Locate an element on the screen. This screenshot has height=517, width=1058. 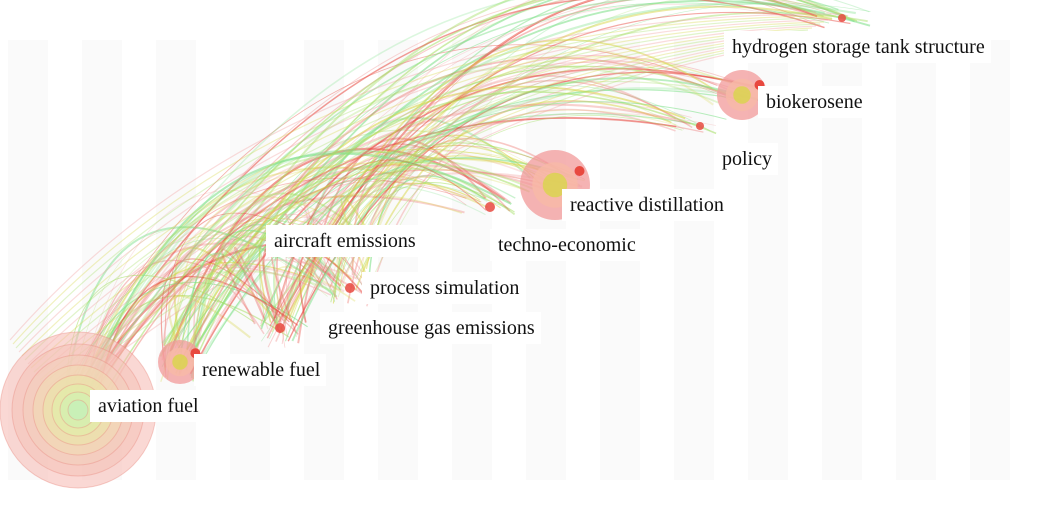
keyword-label-aviation-fuel: aviation fuel is located at coordinates (147, 406).